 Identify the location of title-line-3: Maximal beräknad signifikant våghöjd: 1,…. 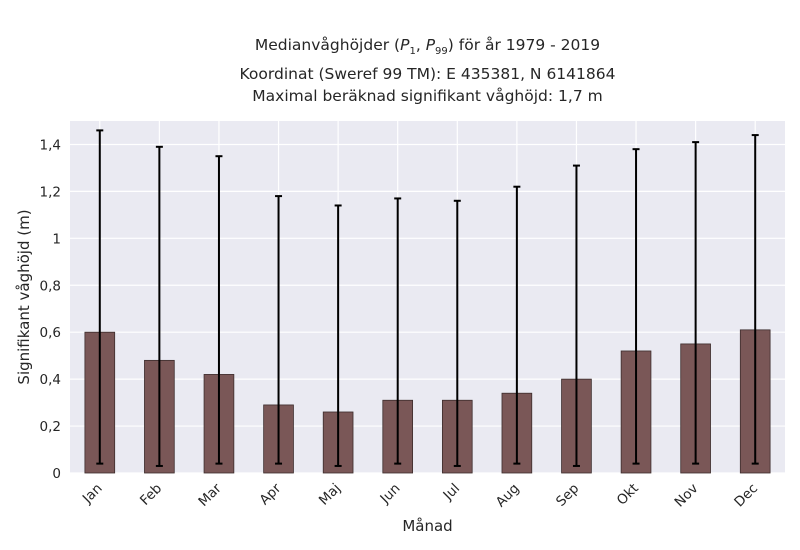
(427, 96).